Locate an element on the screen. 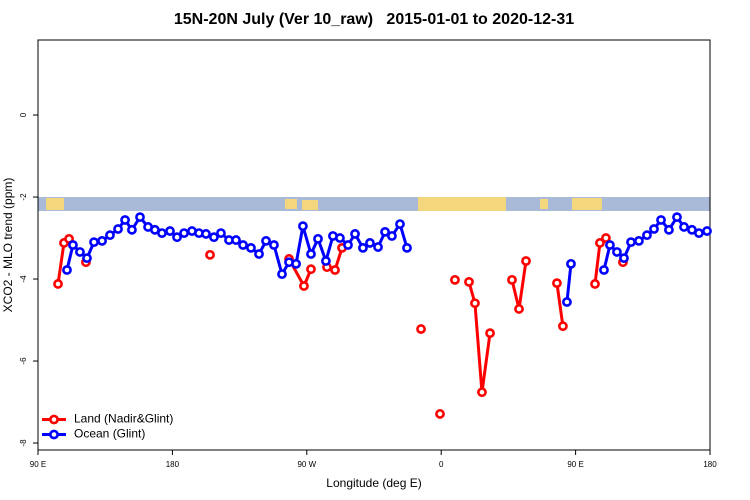 The image size is (750, 500). y-tick-label: -8 is located at coordinates (23, 443).